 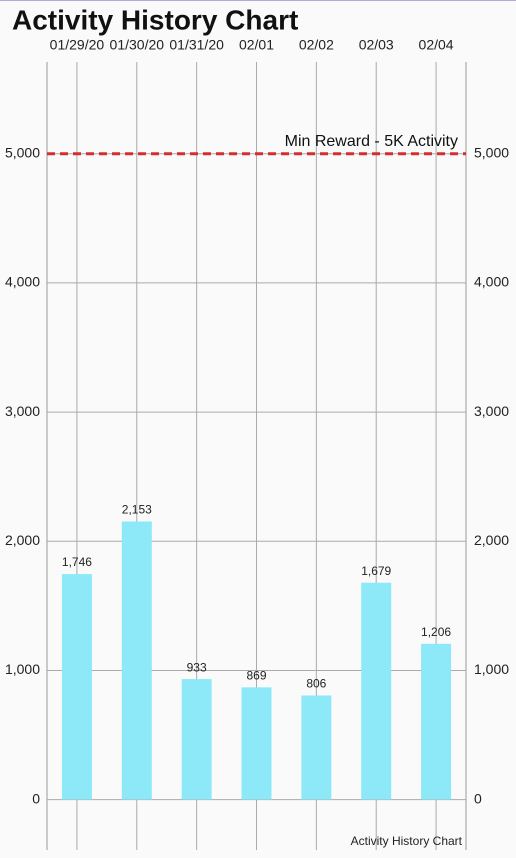 I want to click on x-tick-label: 02/02, so click(x=316, y=45).